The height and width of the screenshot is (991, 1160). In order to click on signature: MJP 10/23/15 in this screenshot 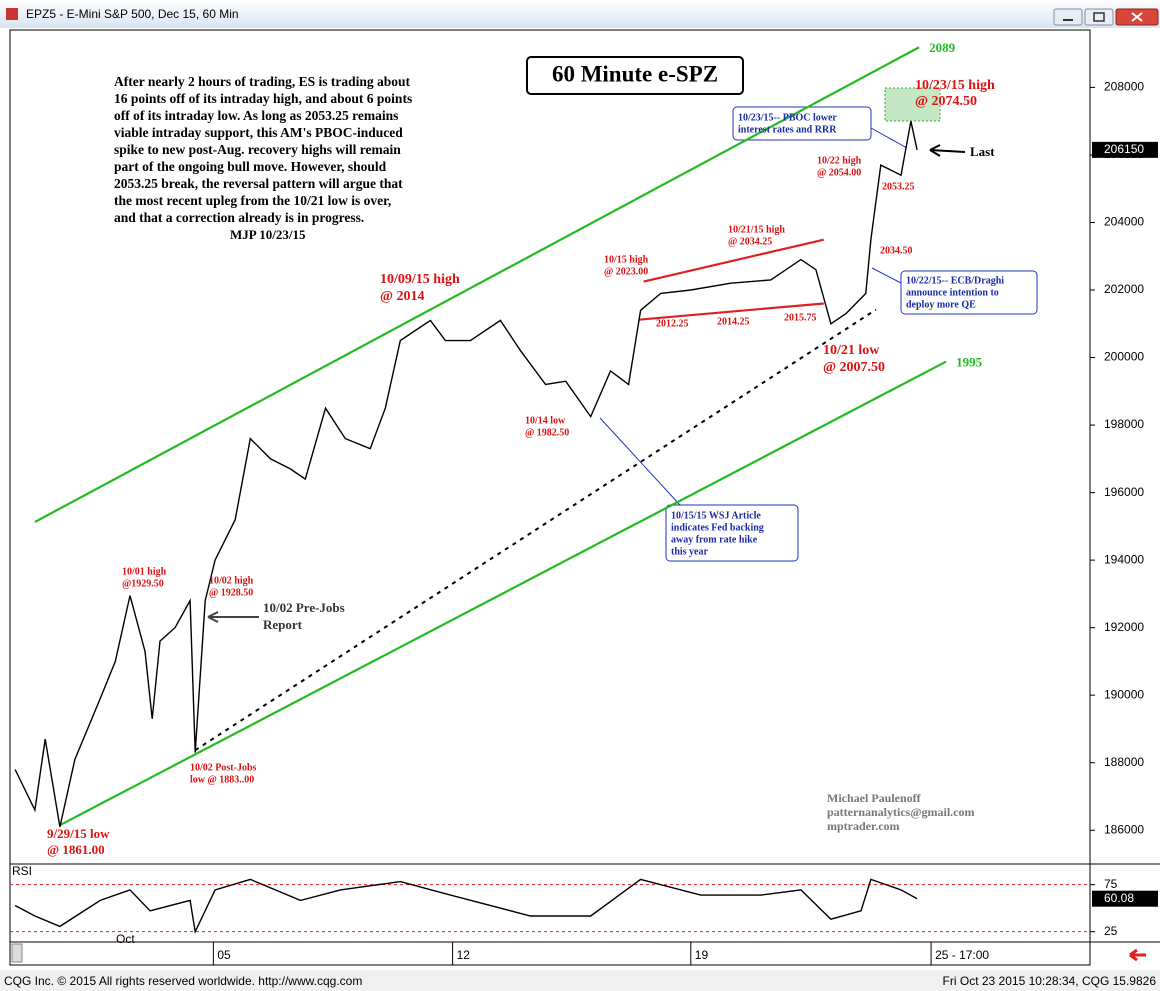, I will do `click(268, 234)`.